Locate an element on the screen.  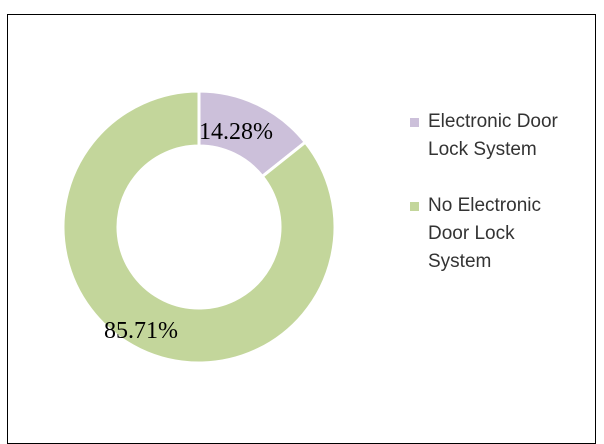
legend-label-line: Lock System is located at coordinates (482, 149).